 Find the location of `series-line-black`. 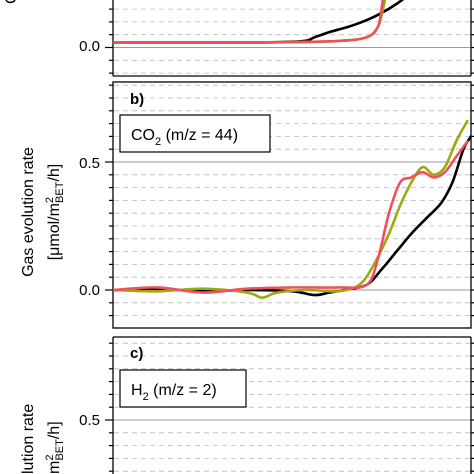

series-line-black is located at coordinates (259, 22).